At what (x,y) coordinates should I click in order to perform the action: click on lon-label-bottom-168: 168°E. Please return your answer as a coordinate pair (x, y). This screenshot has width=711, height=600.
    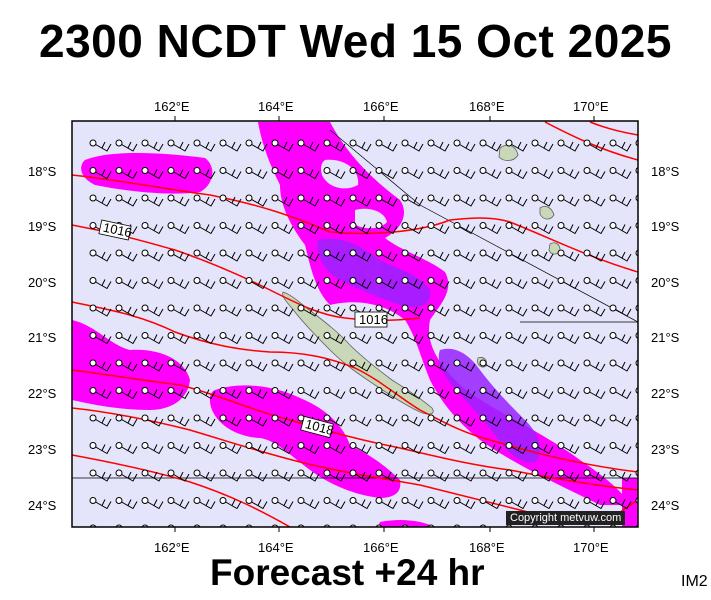
    Looking at the image, I should click on (487, 547).